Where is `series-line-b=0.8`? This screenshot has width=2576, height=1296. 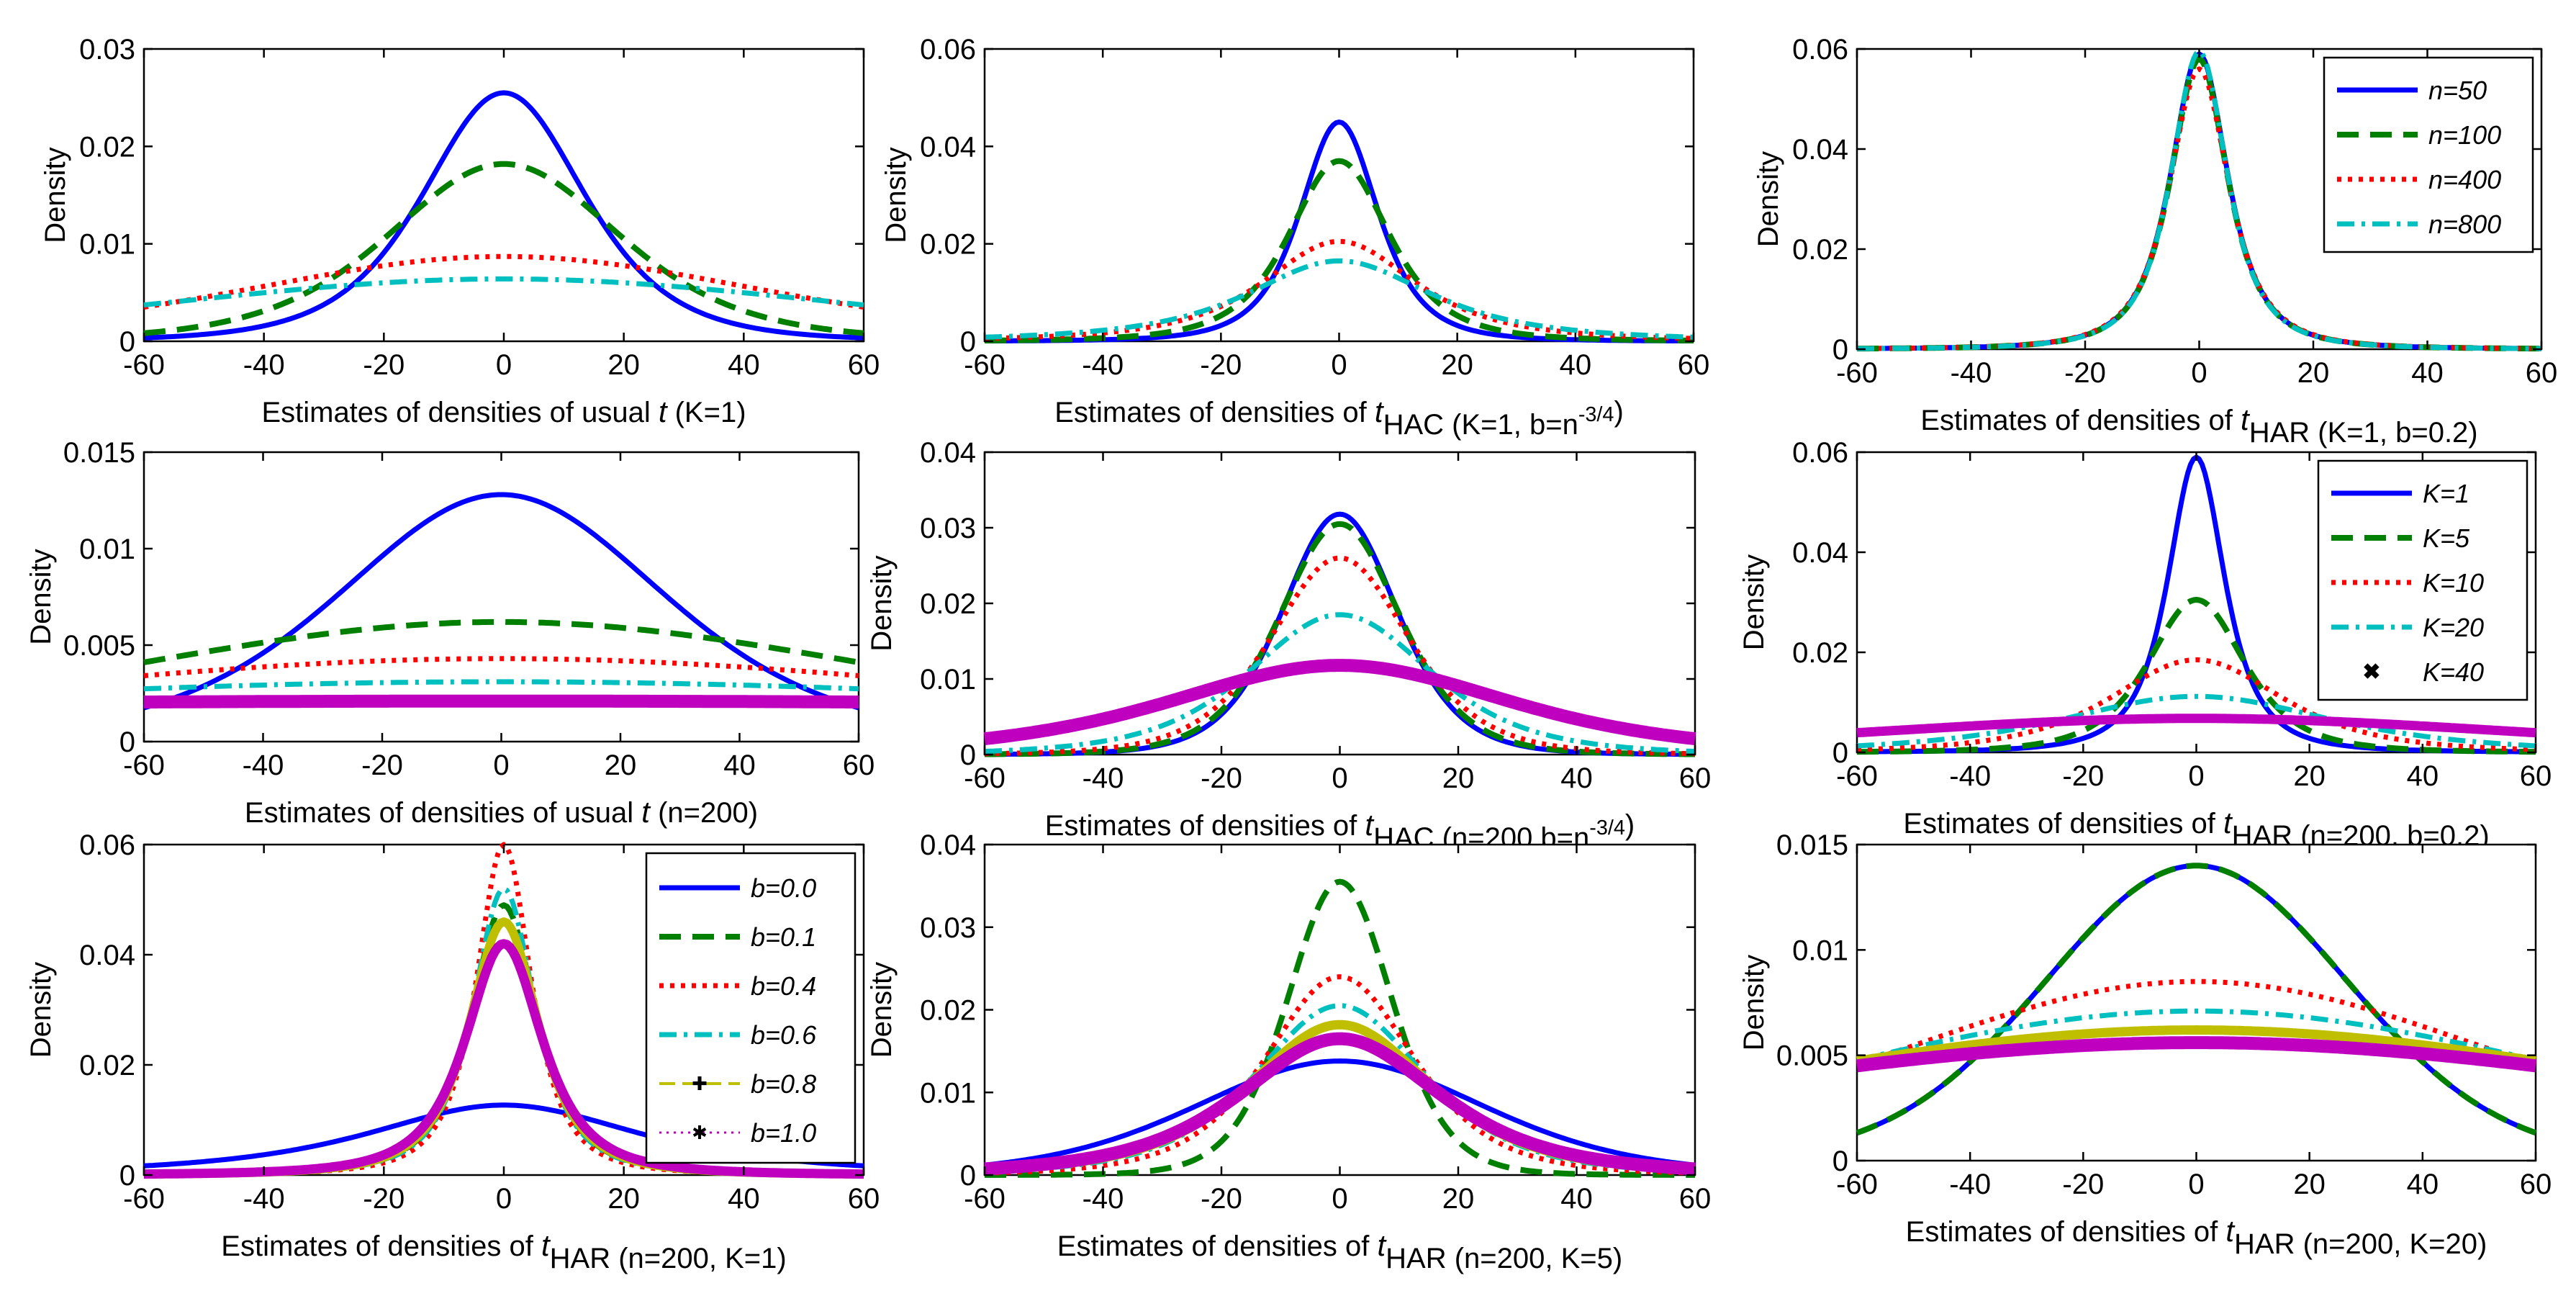
series-line-b=0.8 is located at coordinates (2196, 1045).